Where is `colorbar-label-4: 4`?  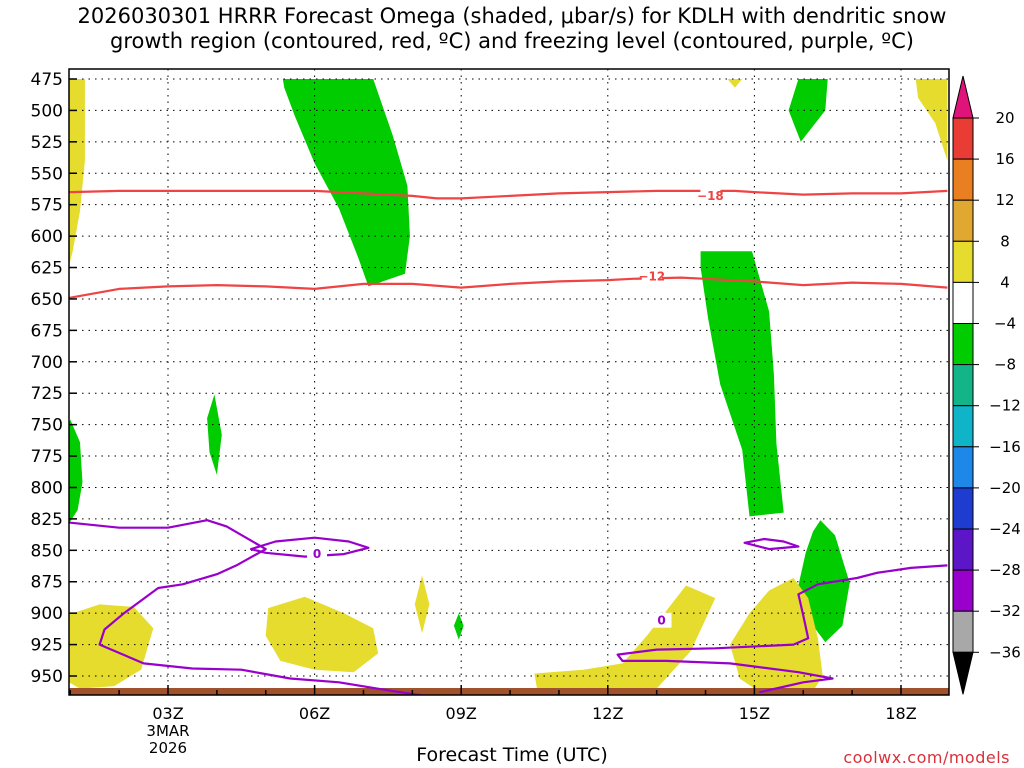 colorbar-label-4: 4 is located at coordinates (1005, 282).